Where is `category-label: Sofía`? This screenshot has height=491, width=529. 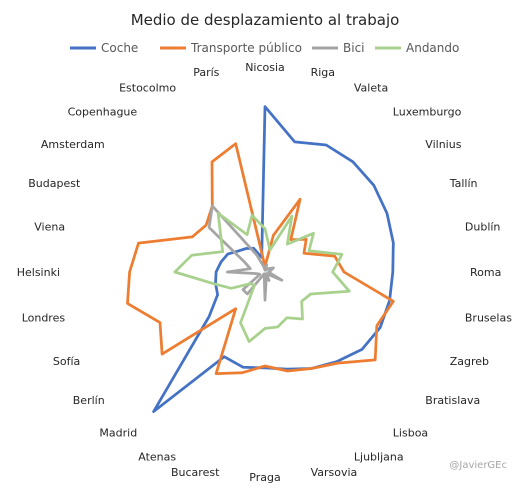
category-label: Sofía is located at coordinates (66, 361).